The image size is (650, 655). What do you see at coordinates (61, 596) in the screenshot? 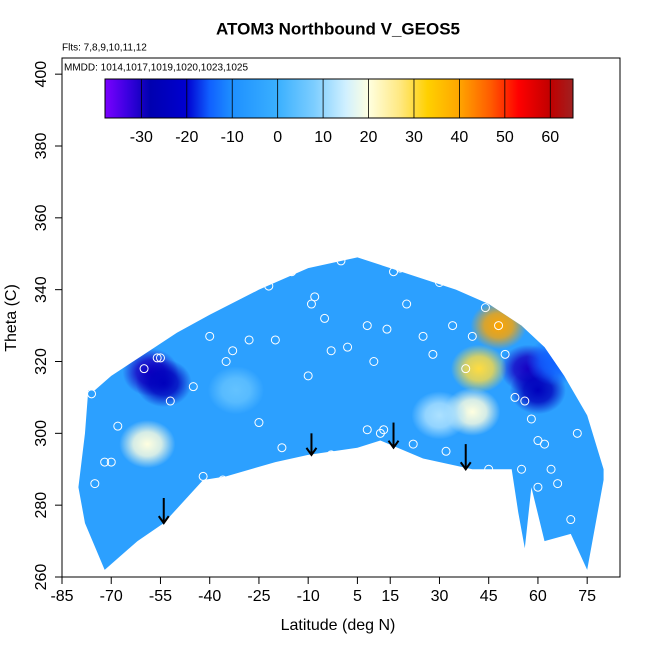
I see `x-tick-label: -85` at bounding box center [61, 596].